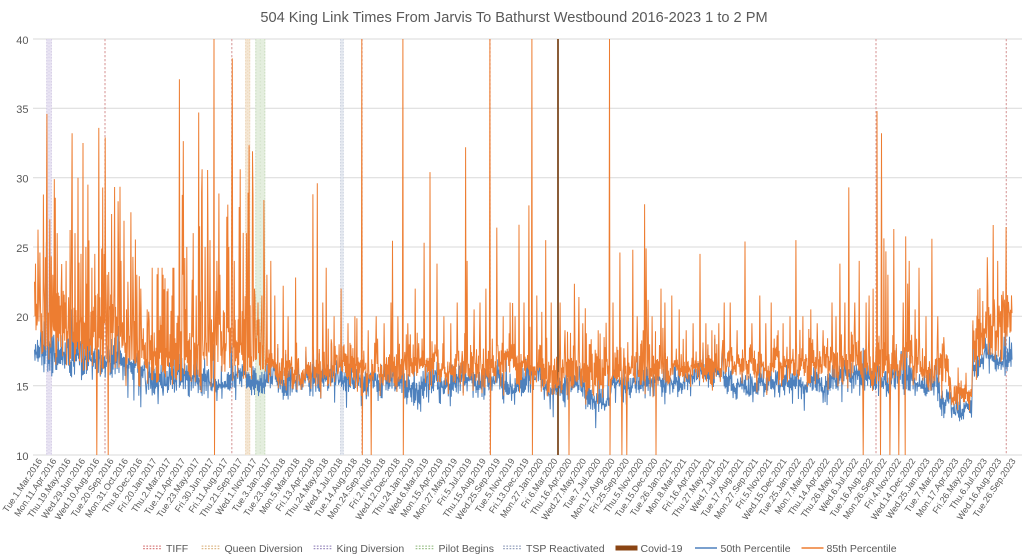 This screenshot has width=1024, height=559. What do you see at coordinates (565, 549) in the screenshot?
I see `svg-text: TSP Reactivated` at bounding box center [565, 549].